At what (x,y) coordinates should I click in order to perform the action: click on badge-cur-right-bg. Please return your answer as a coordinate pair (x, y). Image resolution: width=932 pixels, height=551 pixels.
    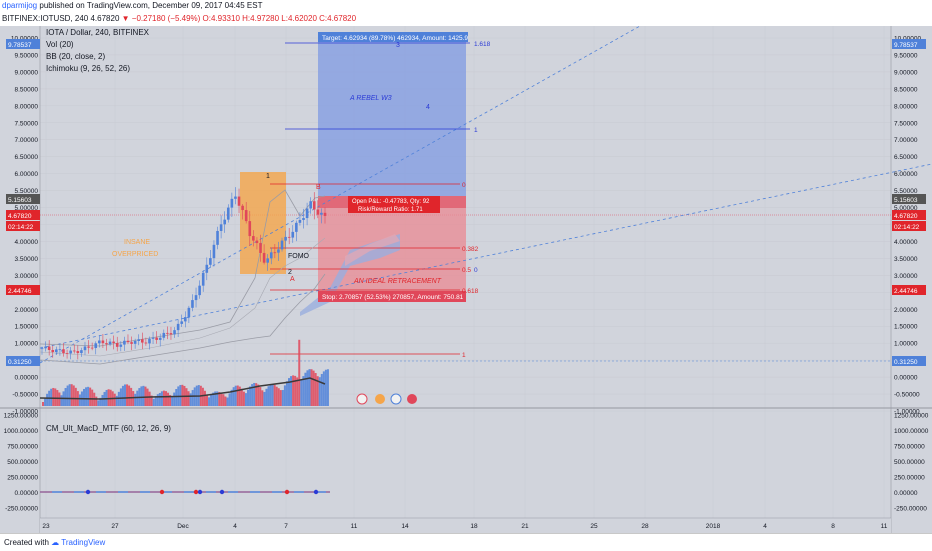
    Looking at the image, I should click on (909, 215).